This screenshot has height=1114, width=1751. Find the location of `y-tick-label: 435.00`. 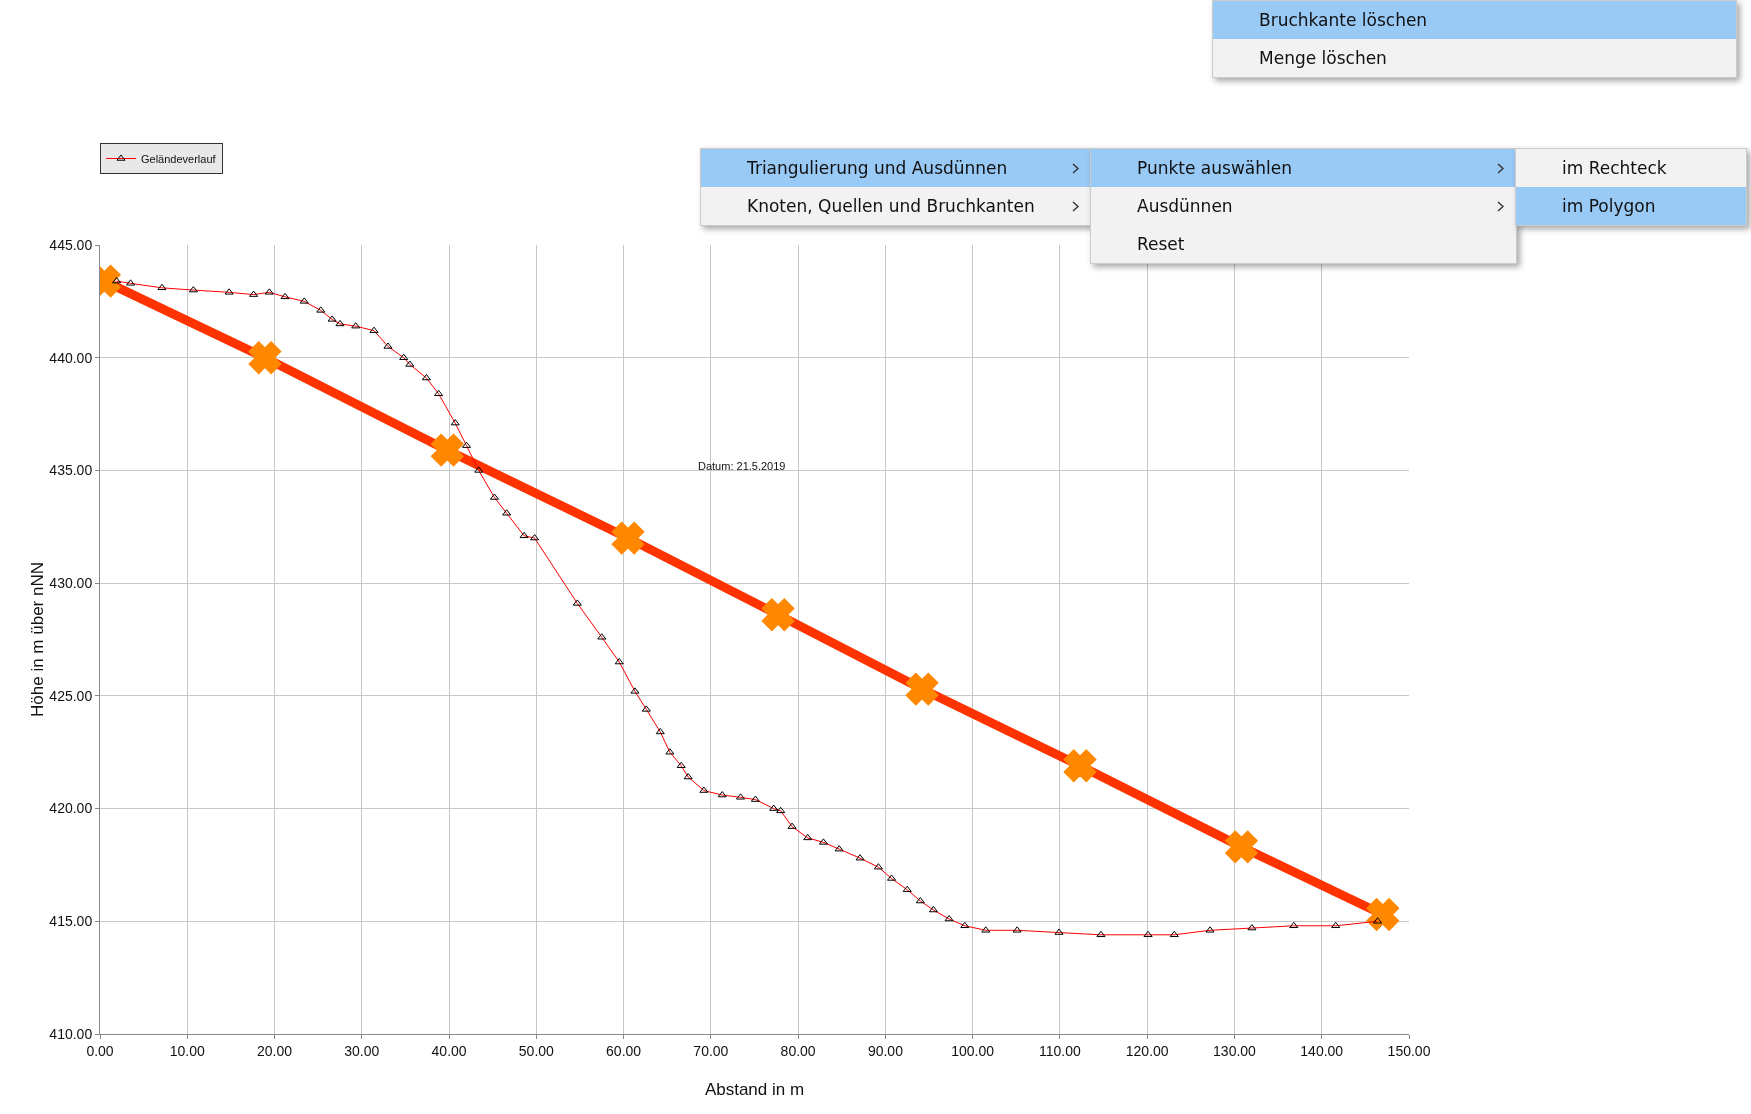

y-tick-label: 435.00 is located at coordinates (71, 470).